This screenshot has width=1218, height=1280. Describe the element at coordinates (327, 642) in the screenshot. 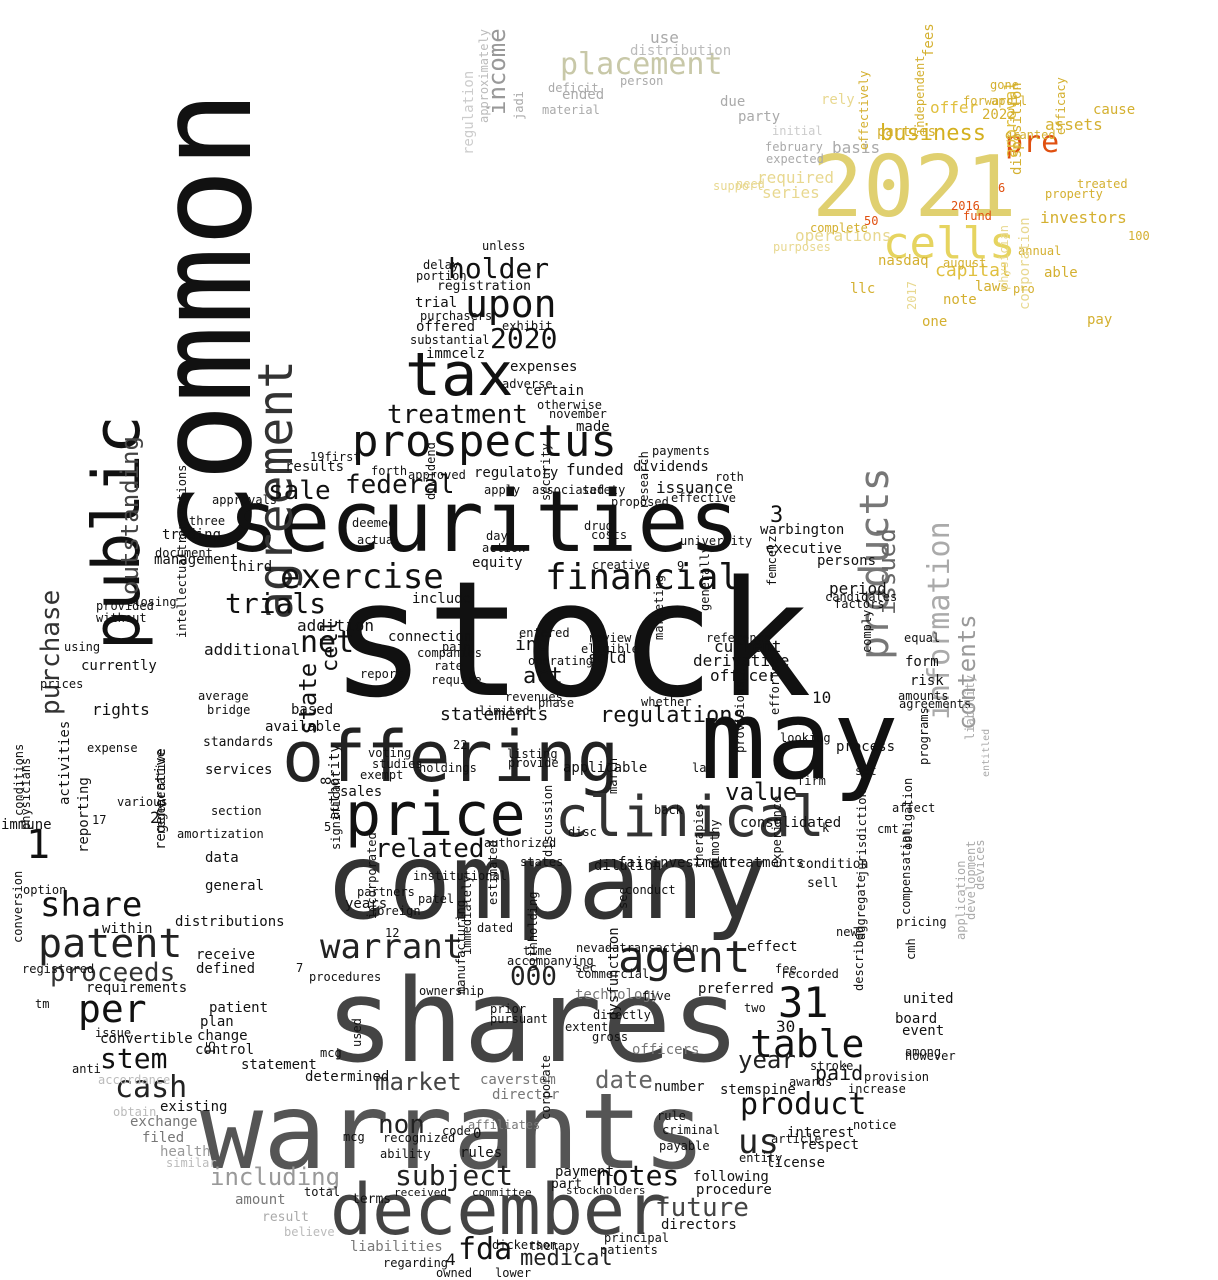

I see `cloud-word: net` at that location.